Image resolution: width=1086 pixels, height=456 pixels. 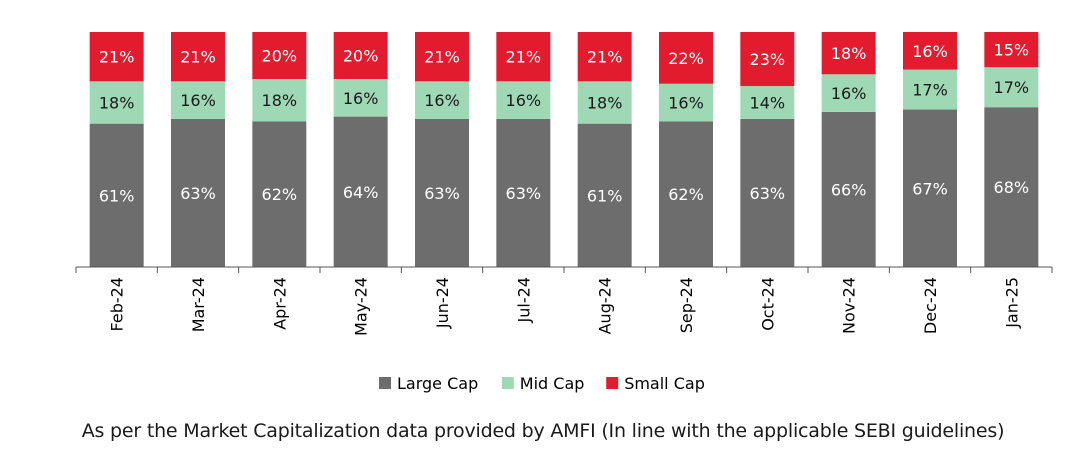 I want to click on x-tick-label: May-24, so click(x=361, y=306).